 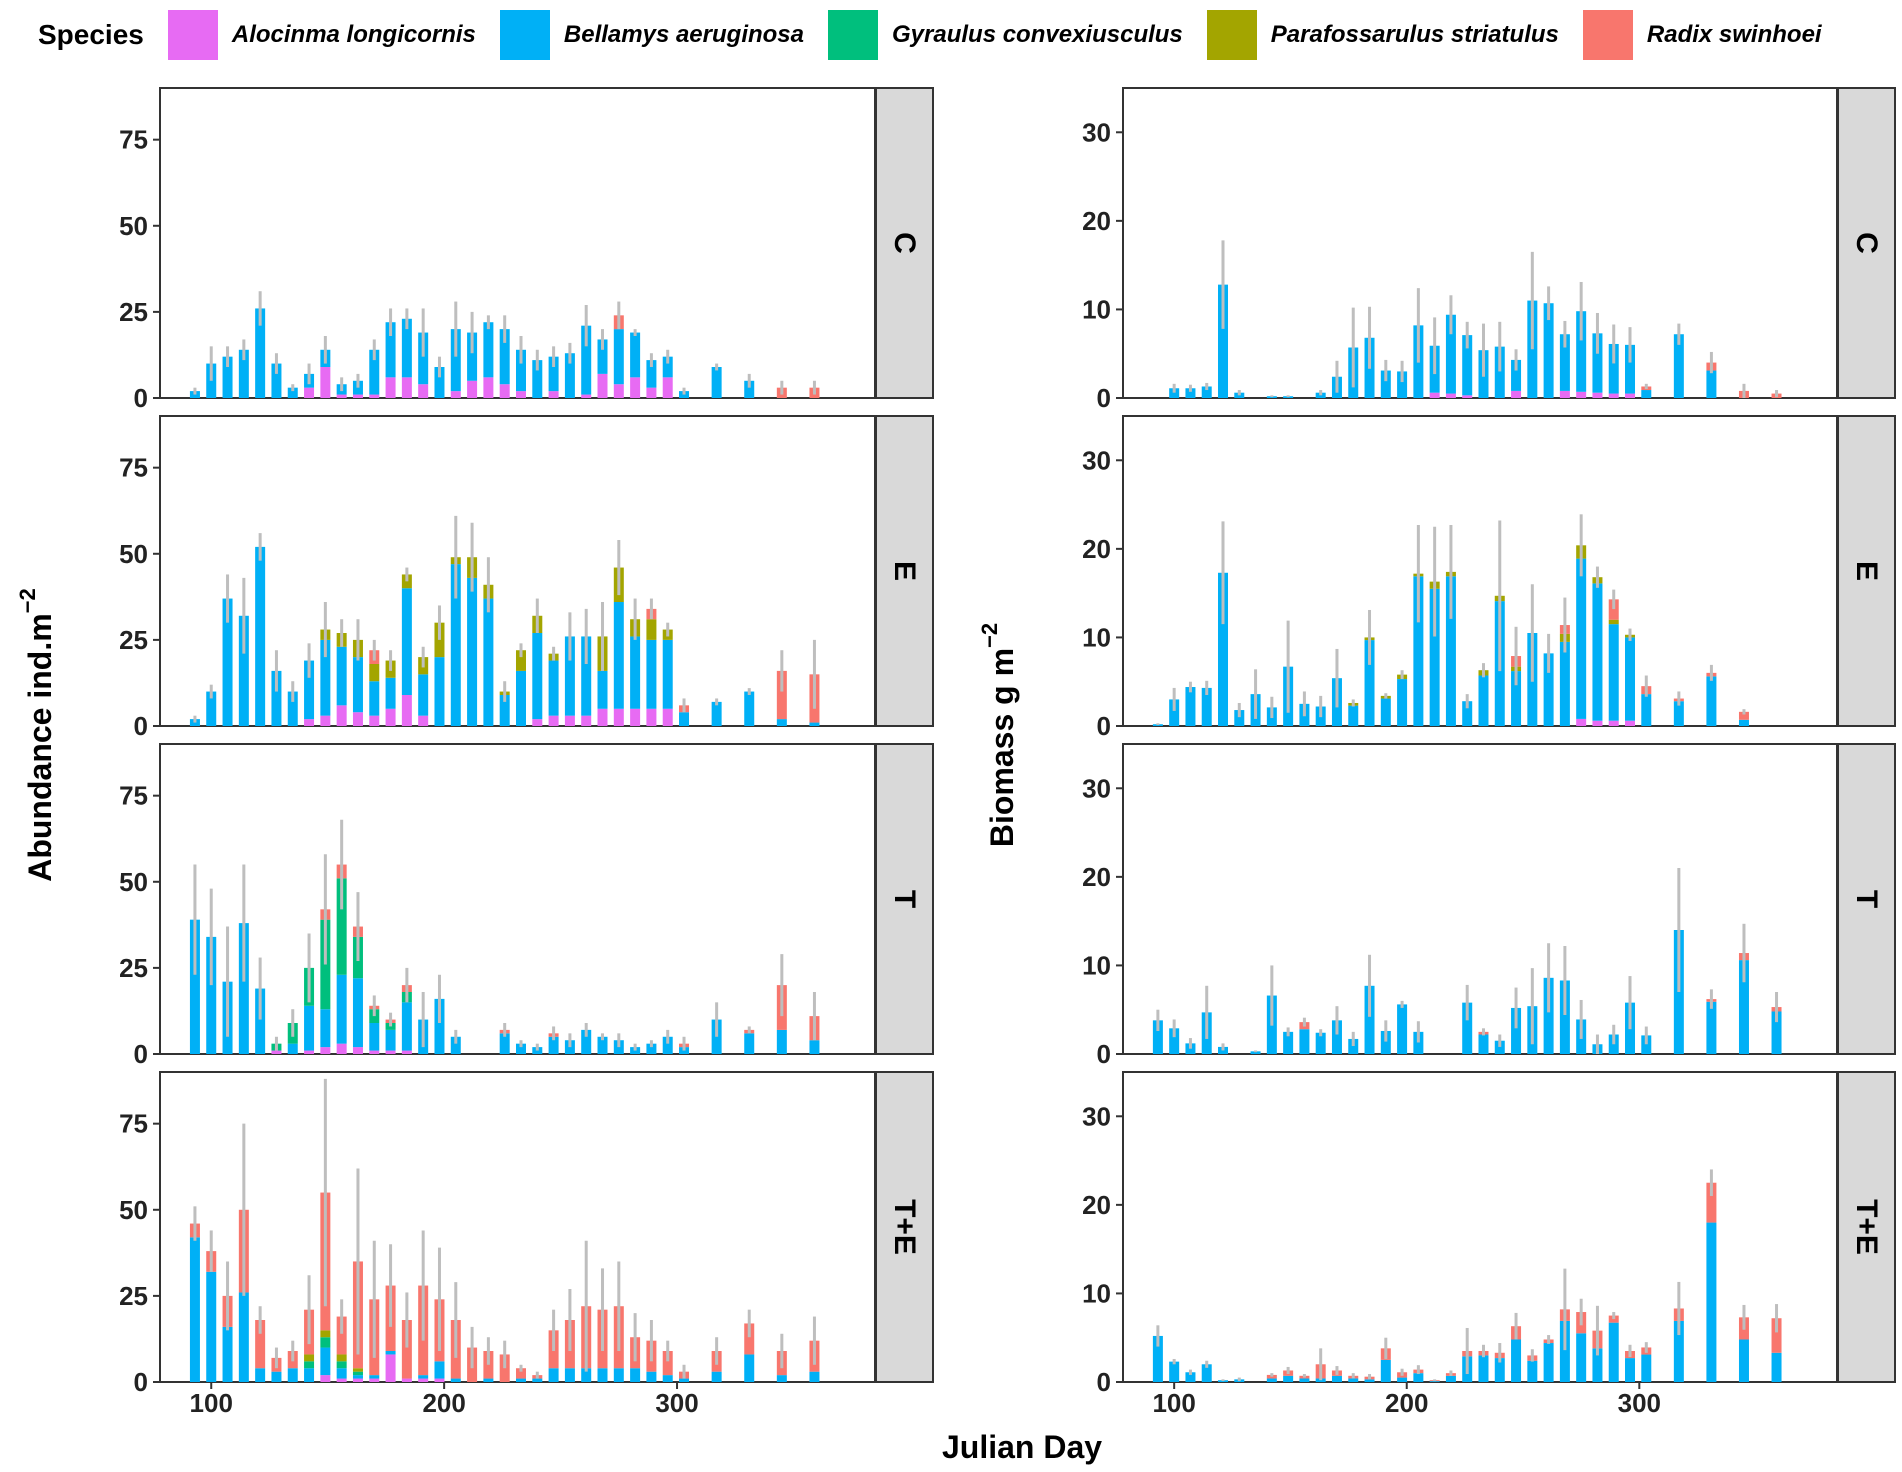 What do you see at coordinates (341, 1365) in the screenshot?
I see `bar-c0-tpluse-day-156-gyraulus` at bounding box center [341, 1365].